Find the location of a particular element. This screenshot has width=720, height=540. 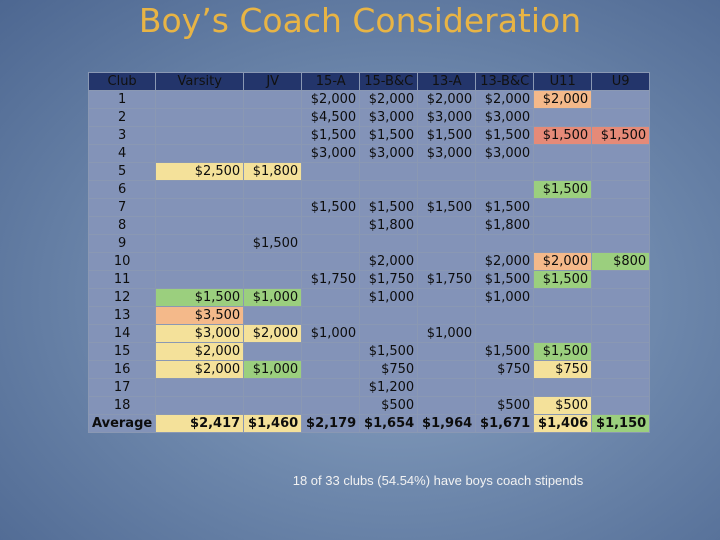

value-cell: $750 is located at coordinates (505, 369).